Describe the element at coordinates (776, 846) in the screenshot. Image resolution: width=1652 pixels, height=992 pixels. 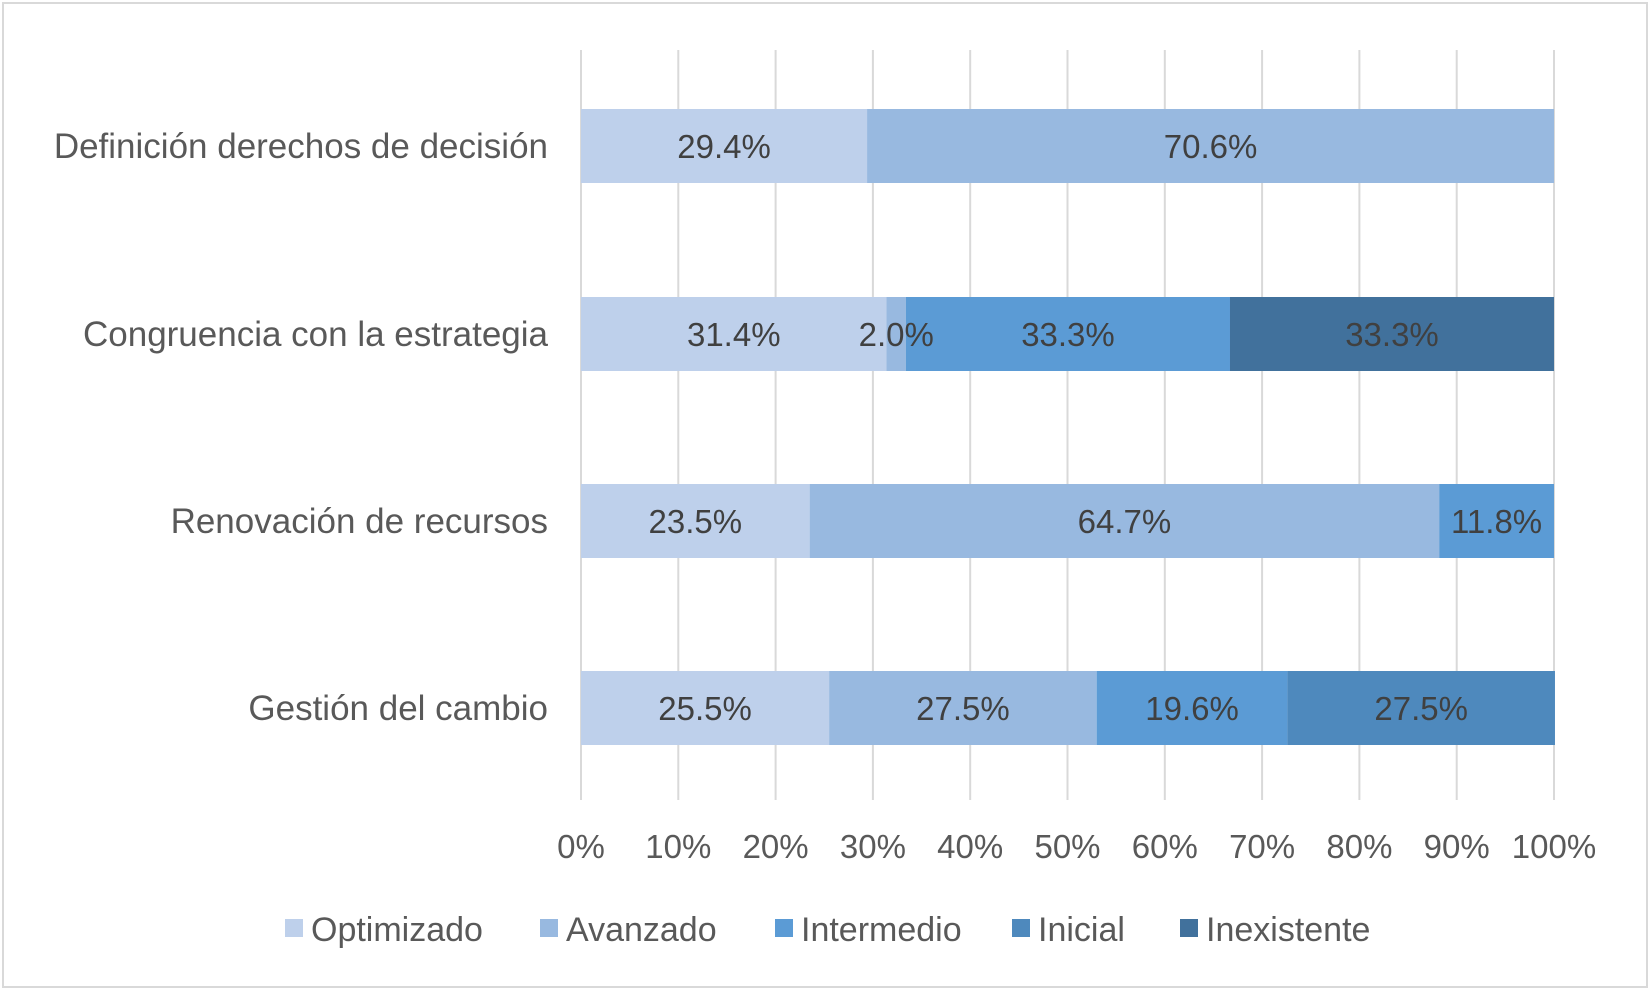
I see `x-tick-label: 20%` at that location.